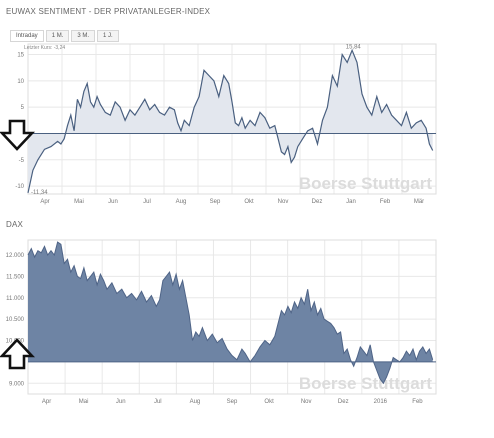 The image size is (494, 438). I want to click on x-tick-label: Mär, so click(419, 202).